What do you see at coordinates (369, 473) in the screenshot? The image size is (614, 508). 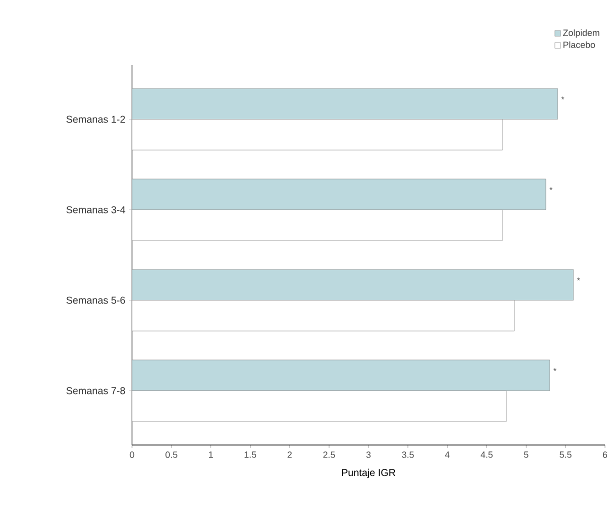 I see `x-axis-title: Puntaje IGR` at bounding box center [369, 473].